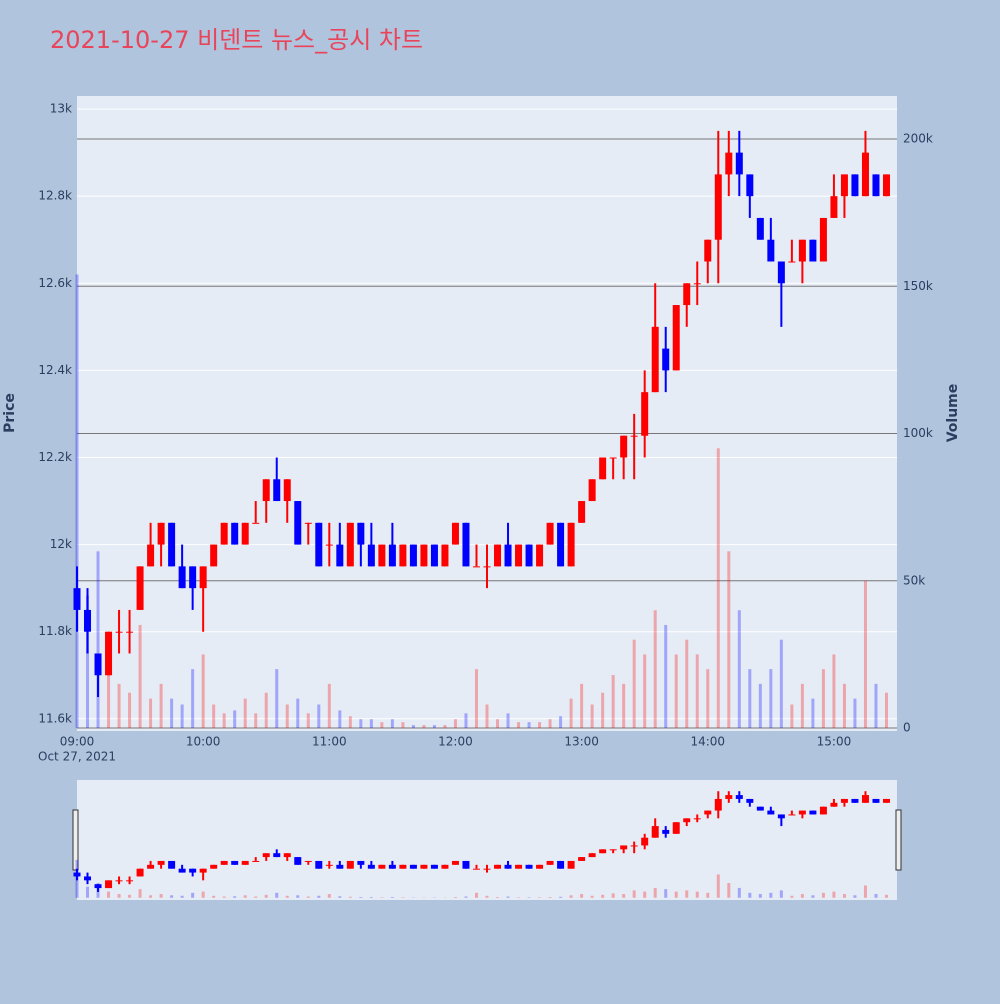 This screenshot has height=1004, width=1000. What do you see at coordinates (55, 718) in the screenshot?
I see `y-tick-label: 11.6k` at bounding box center [55, 718].